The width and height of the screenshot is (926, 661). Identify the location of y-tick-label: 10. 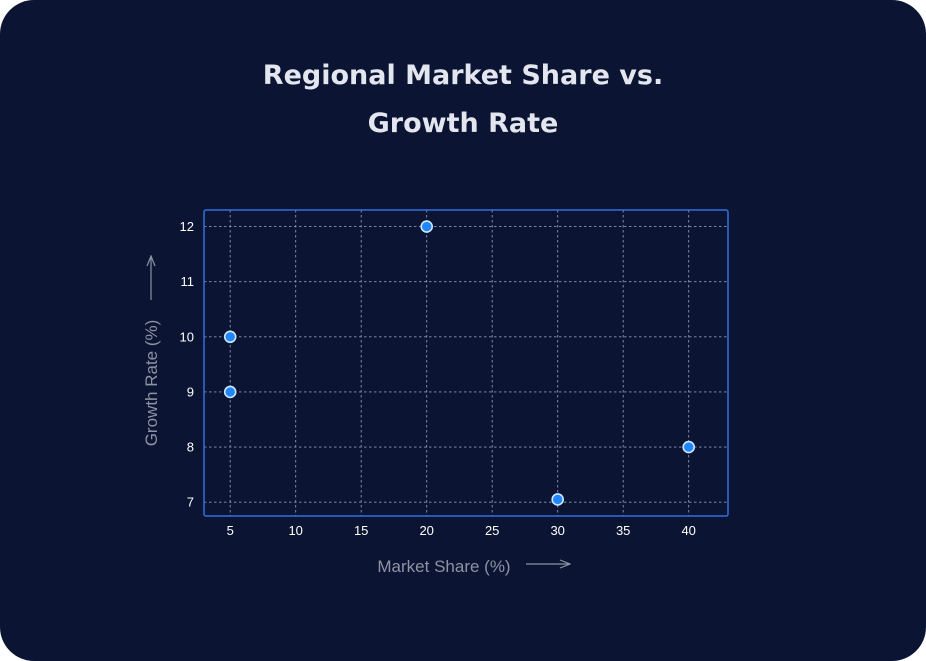
(187, 336).